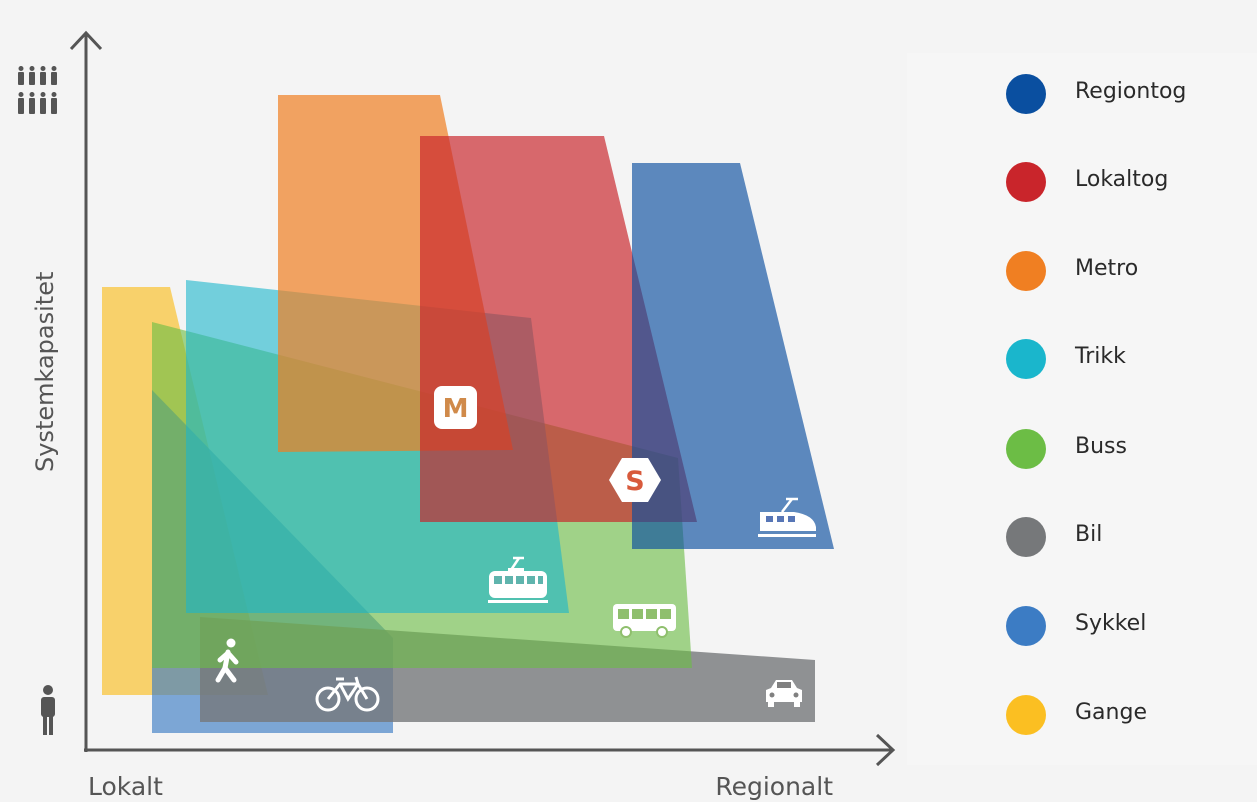 This screenshot has width=1257, height=802. I want to click on legend-label-lokaltog: Lokaltog, so click(1122, 179).